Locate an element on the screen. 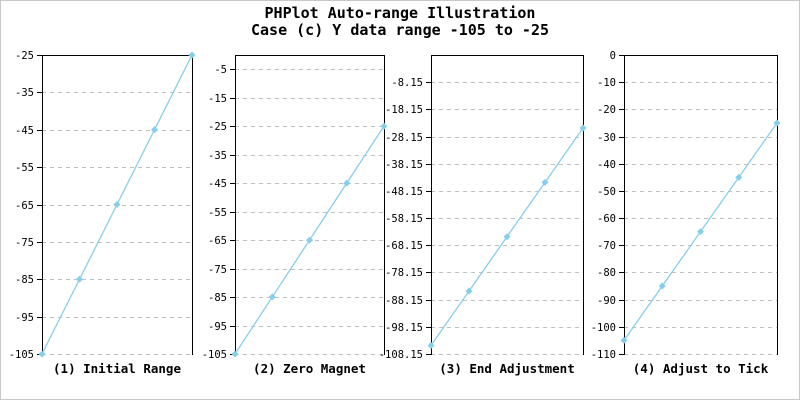 This screenshot has height=400, width=800. panel-title: (4) Adjust to Tick is located at coordinates (701, 368).